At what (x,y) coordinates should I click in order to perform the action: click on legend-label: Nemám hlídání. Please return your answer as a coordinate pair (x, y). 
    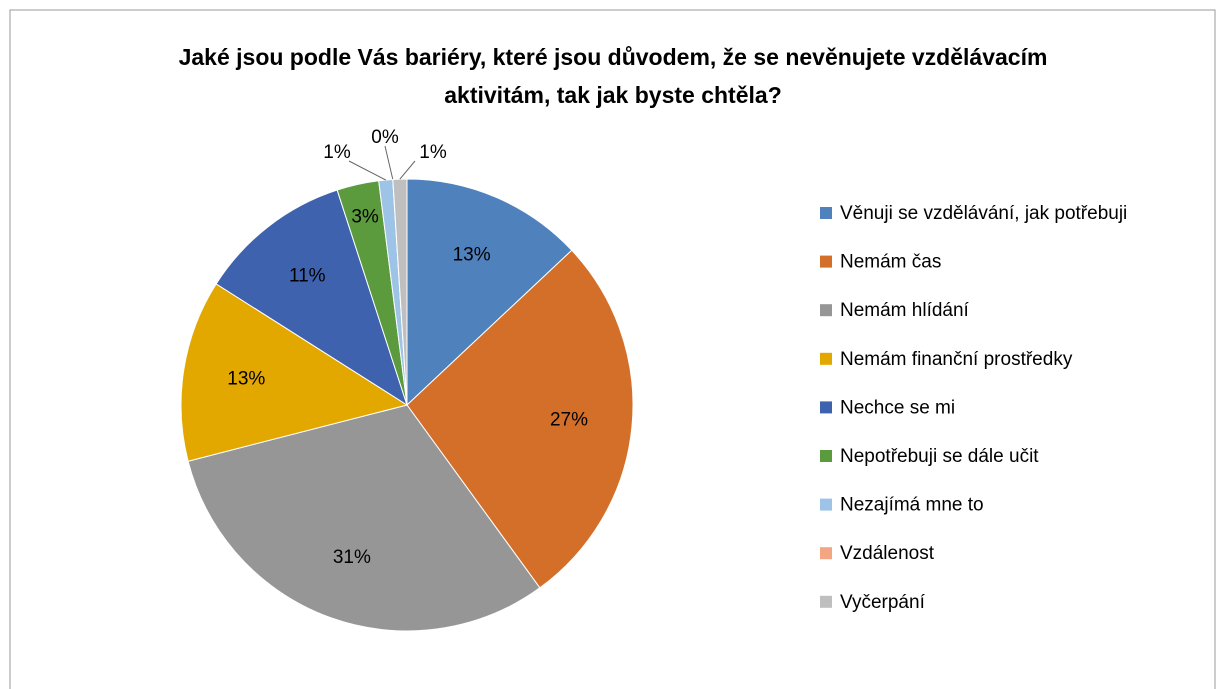
    Looking at the image, I should click on (905, 310).